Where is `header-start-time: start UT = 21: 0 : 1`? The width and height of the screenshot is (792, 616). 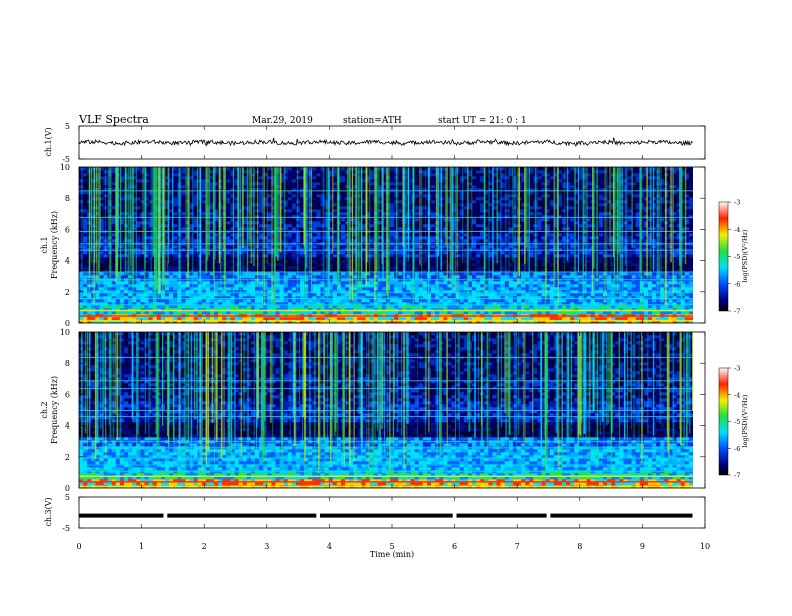 header-start-time: start UT = 21: 0 : 1 is located at coordinates (482, 121).